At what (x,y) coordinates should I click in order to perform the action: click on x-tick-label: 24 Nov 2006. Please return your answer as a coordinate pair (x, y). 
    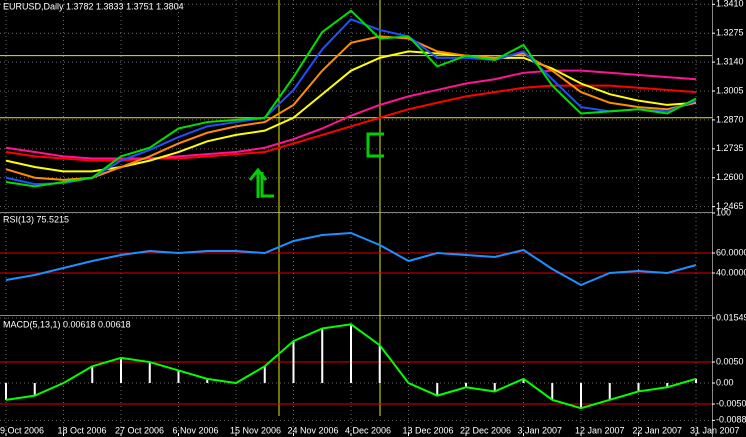
    Looking at the image, I should click on (313, 430).